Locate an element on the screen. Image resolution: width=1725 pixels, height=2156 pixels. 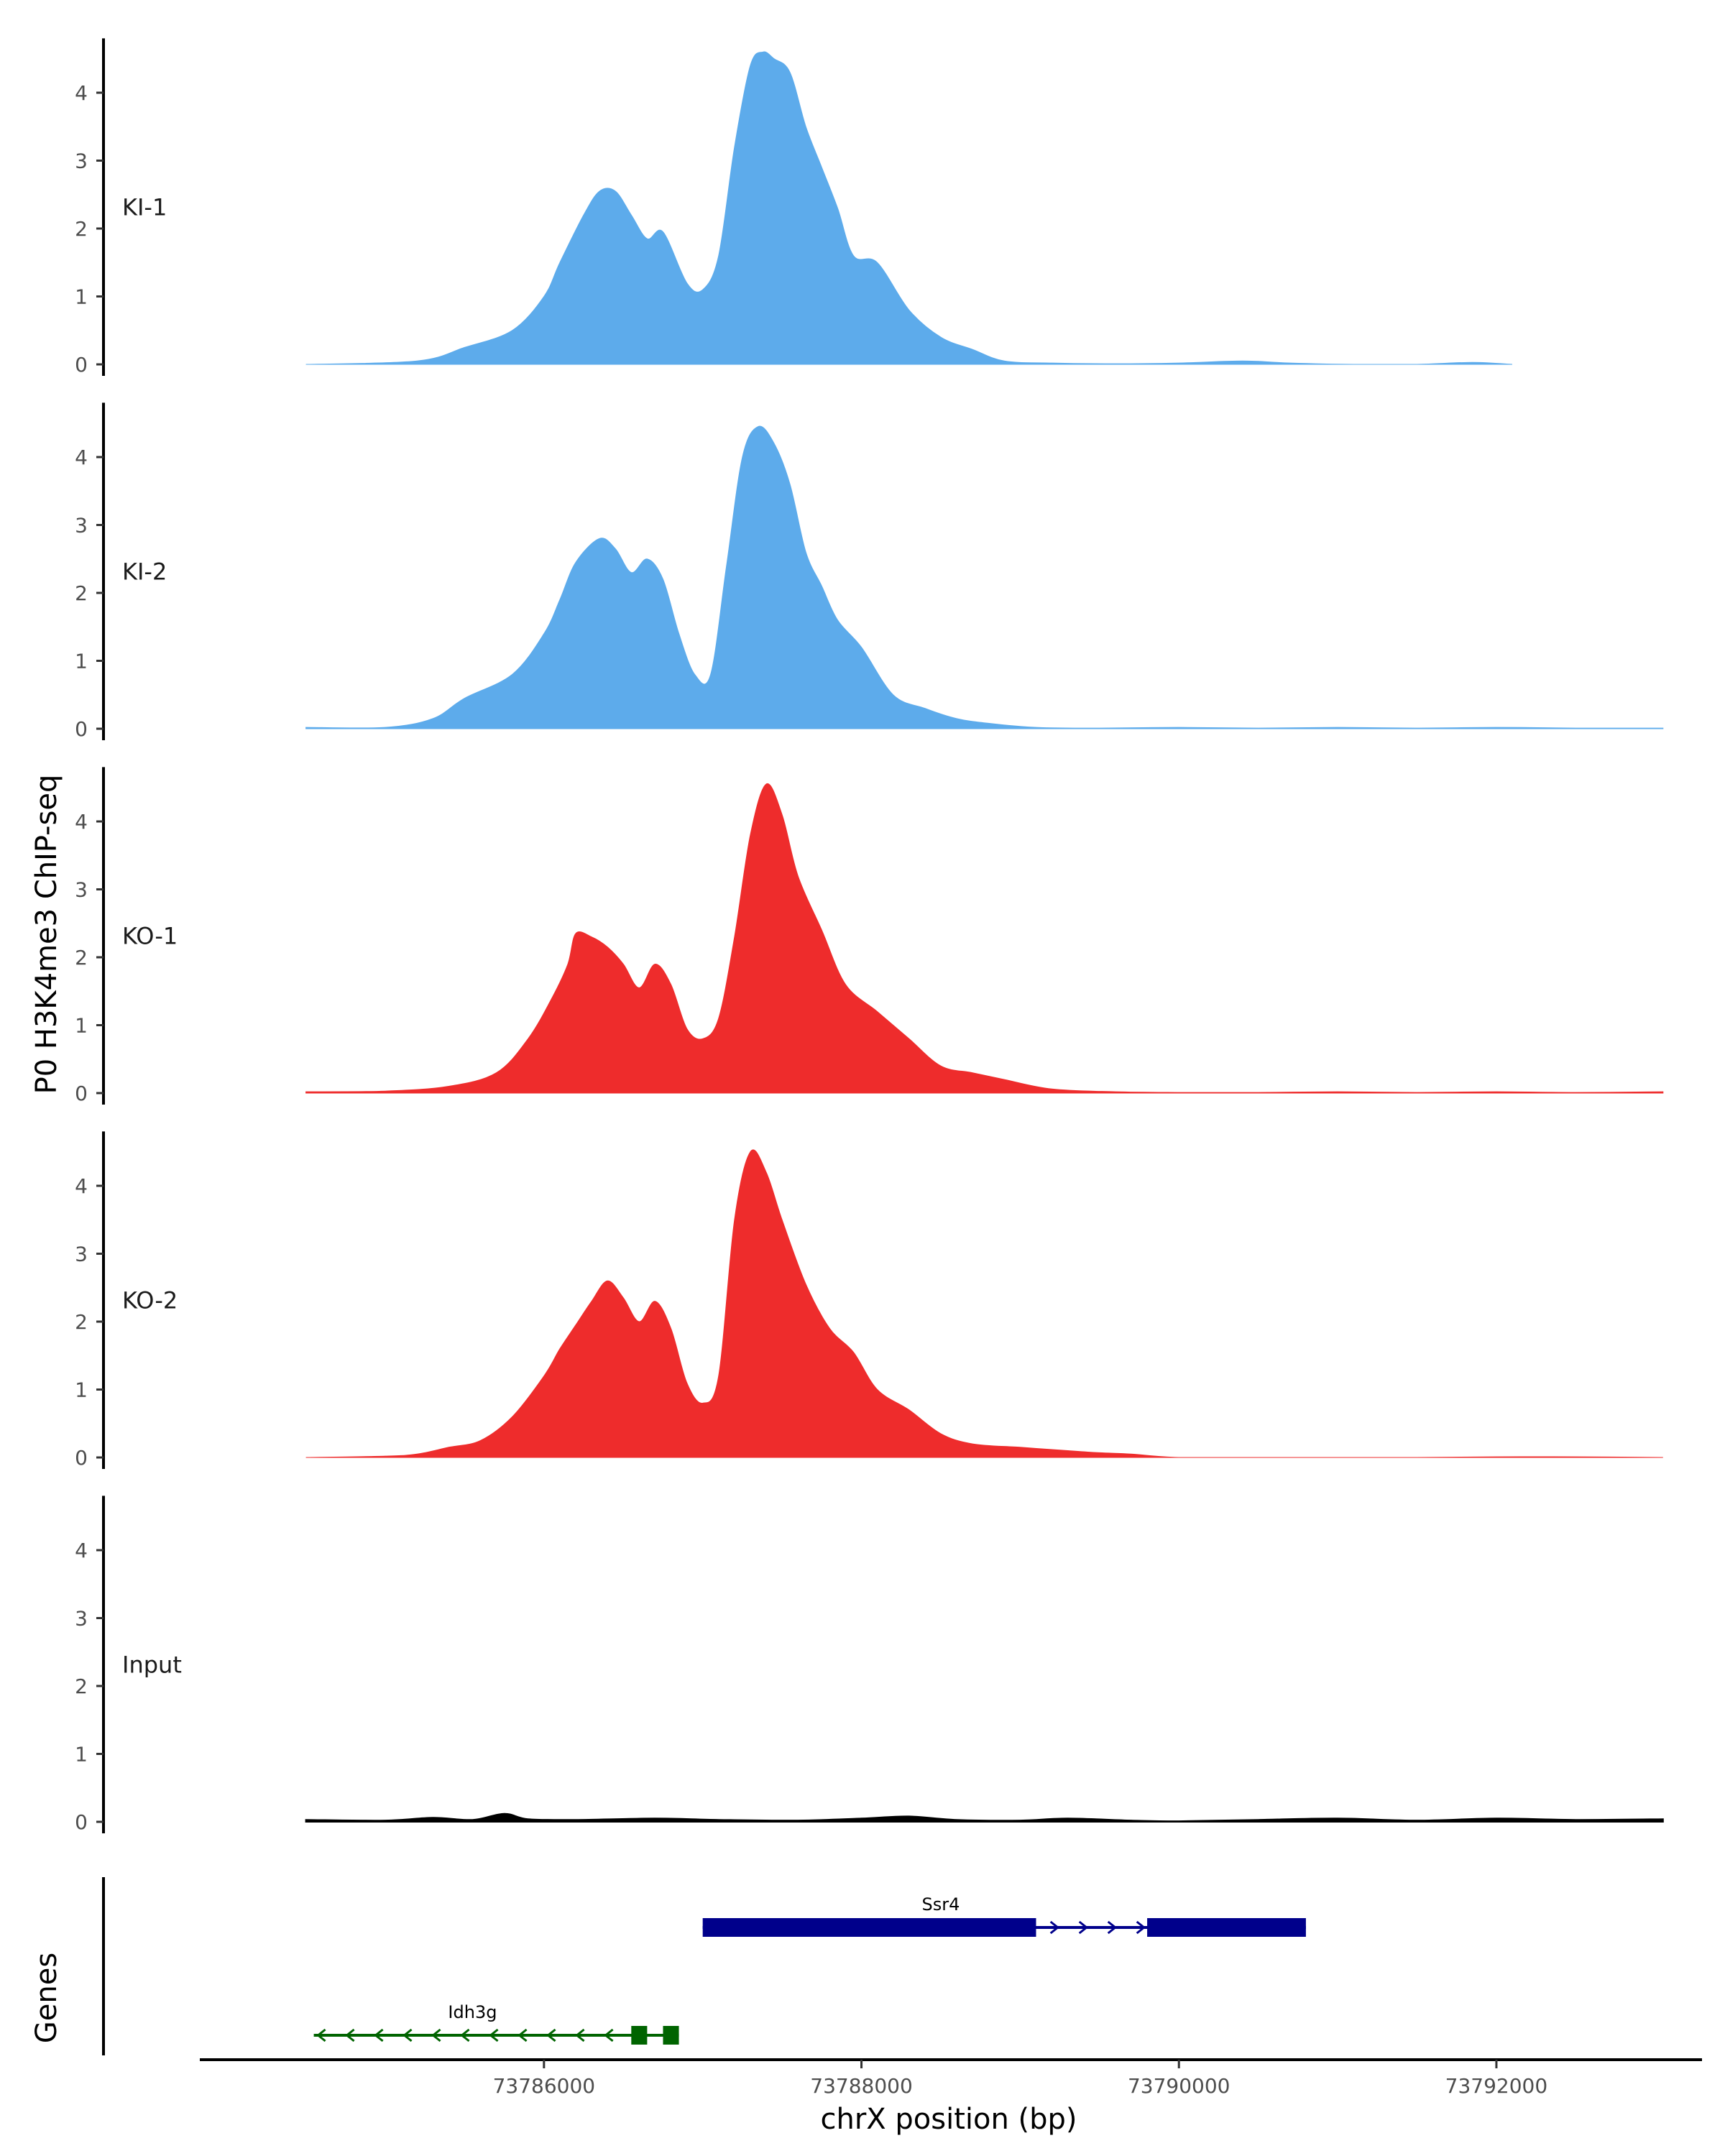
signal-area-input is located at coordinates (984, 1818).